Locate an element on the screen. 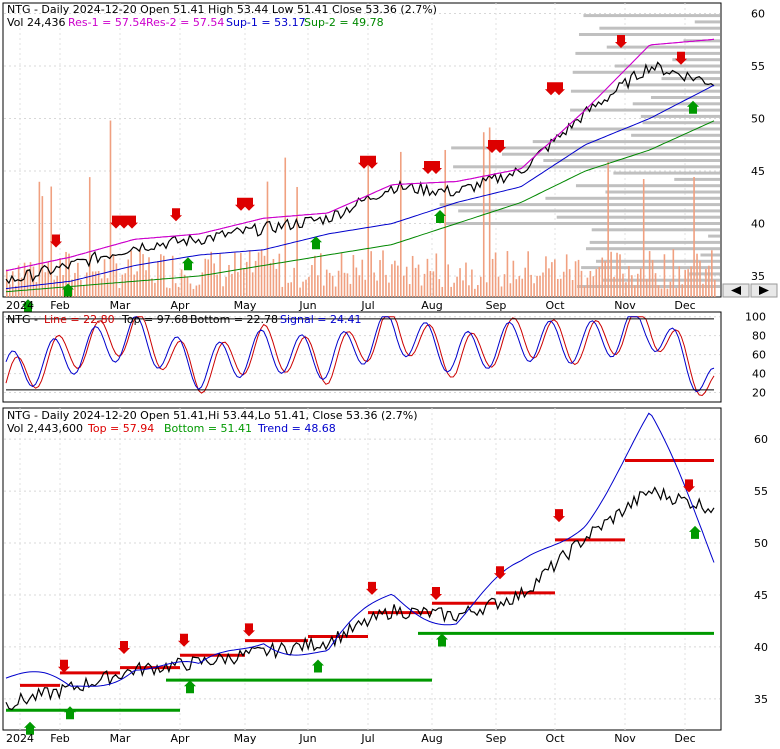 This screenshot has height=749, width=780. x-tick-label: Sep is located at coordinates (496, 305).